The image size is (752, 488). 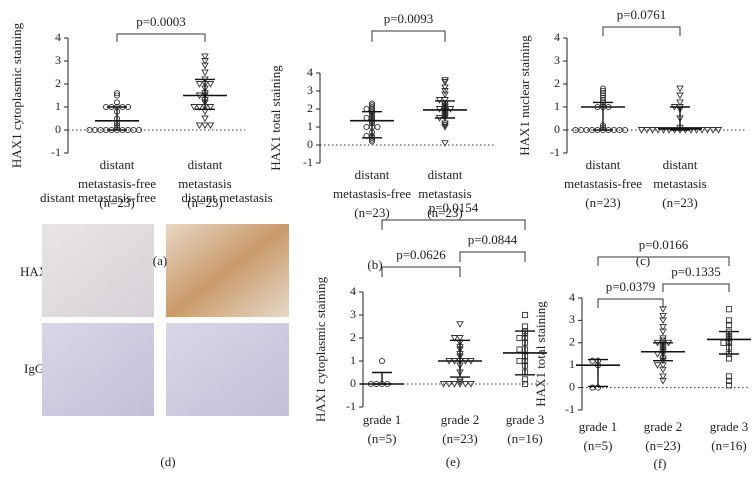 What do you see at coordinates (454, 207) in the screenshot?
I see `p-value: p=0.0154` at bounding box center [454, 207].